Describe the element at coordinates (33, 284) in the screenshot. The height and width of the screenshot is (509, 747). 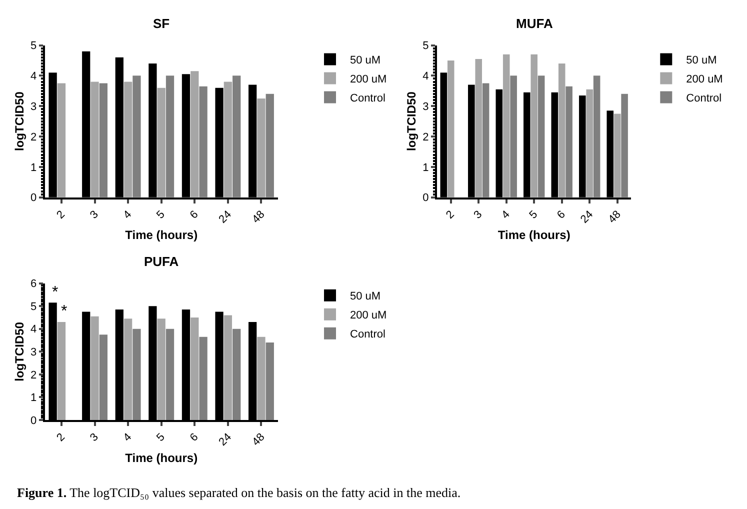
I see `y-tick-label: 6` at that location.